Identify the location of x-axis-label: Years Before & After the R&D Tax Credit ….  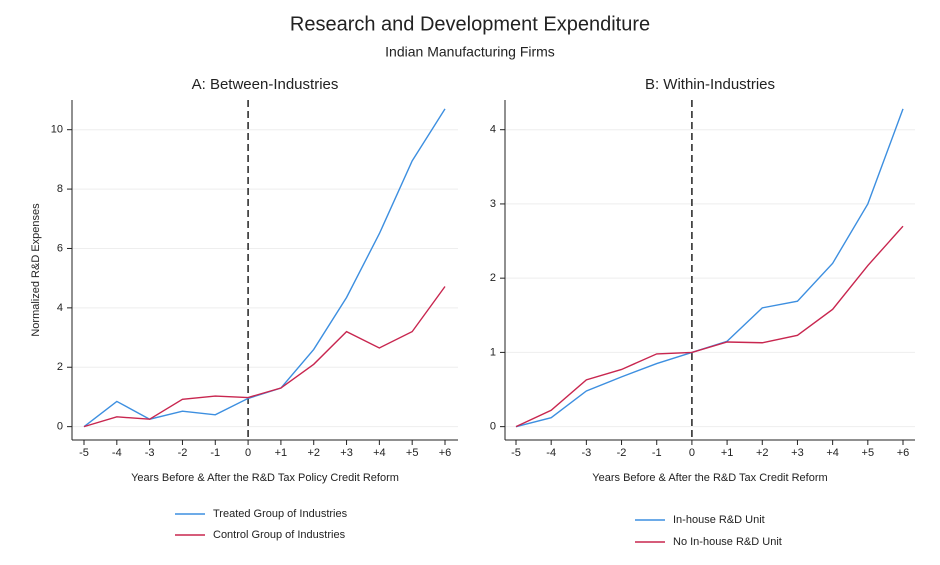
(709, 478).